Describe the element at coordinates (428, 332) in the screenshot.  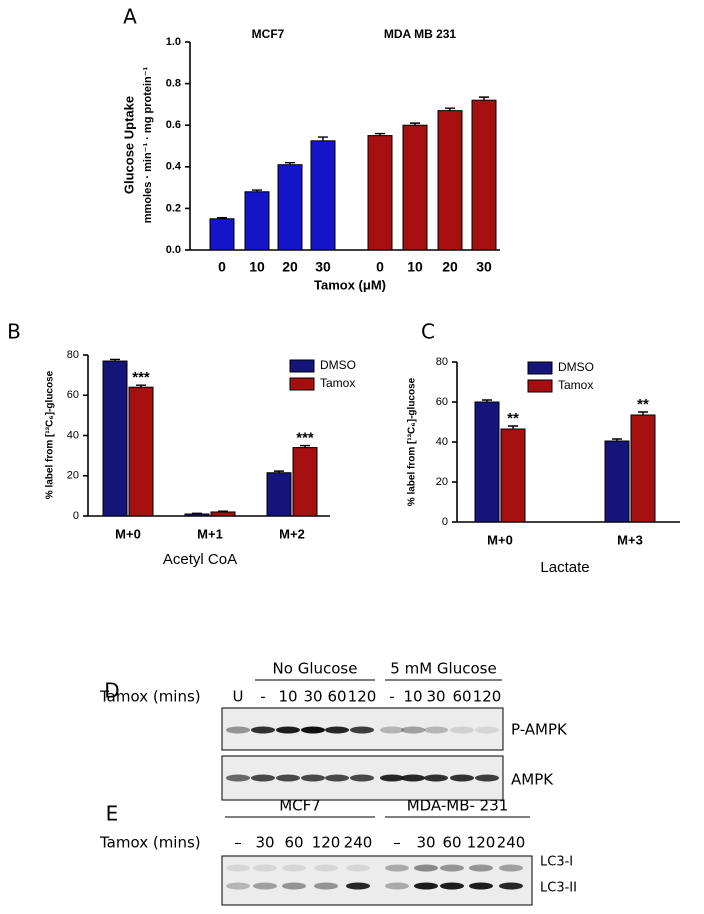
I see `panel-label: C` at that location.